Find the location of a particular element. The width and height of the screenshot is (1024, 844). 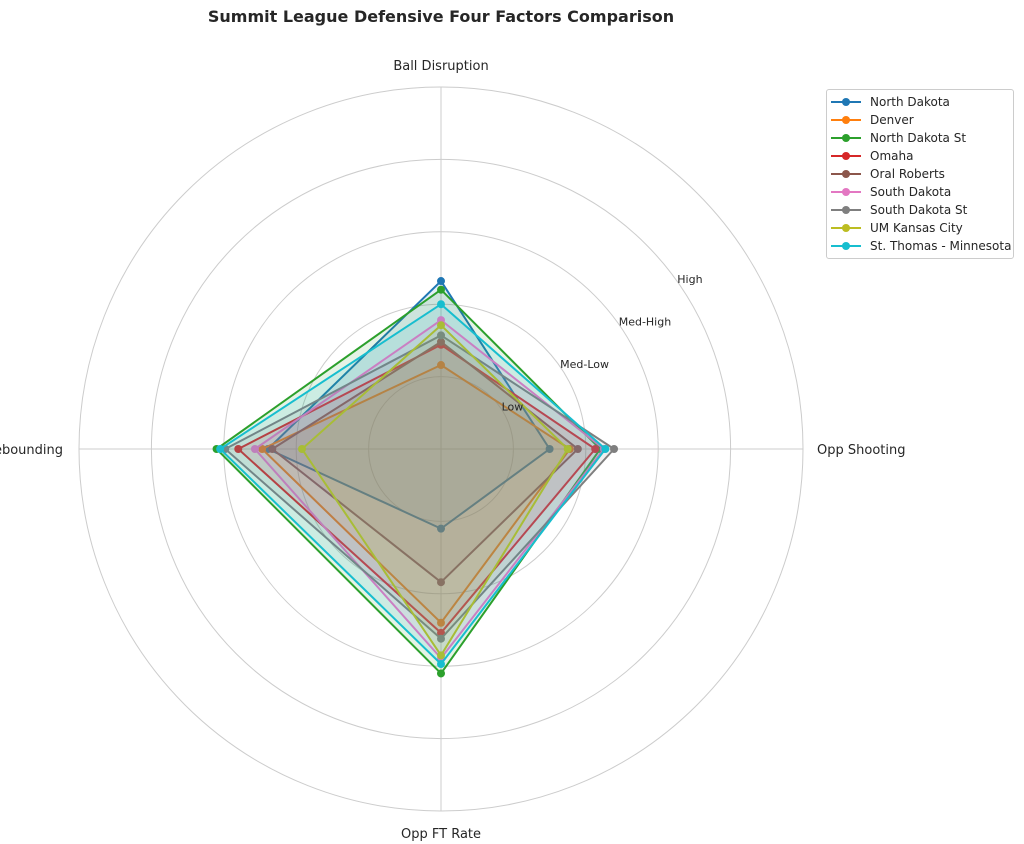

legend-item: South Dakota St is located at coordinates (920, 210).